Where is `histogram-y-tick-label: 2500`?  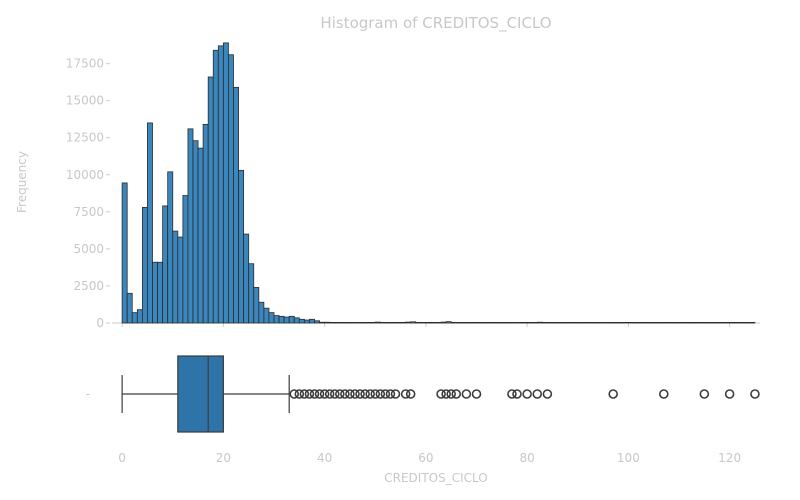
histogram-y-tick-label: 2500 is located at coordinates (88, 286).